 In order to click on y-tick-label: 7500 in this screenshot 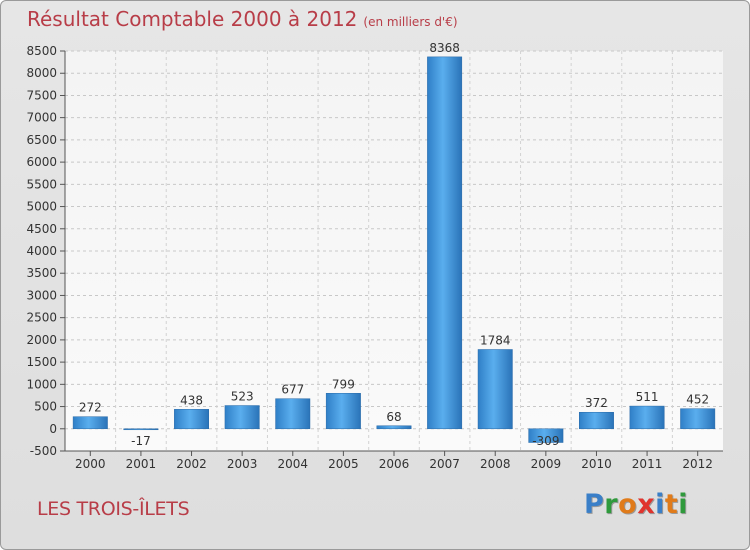, I will do `click(41, 95)`.